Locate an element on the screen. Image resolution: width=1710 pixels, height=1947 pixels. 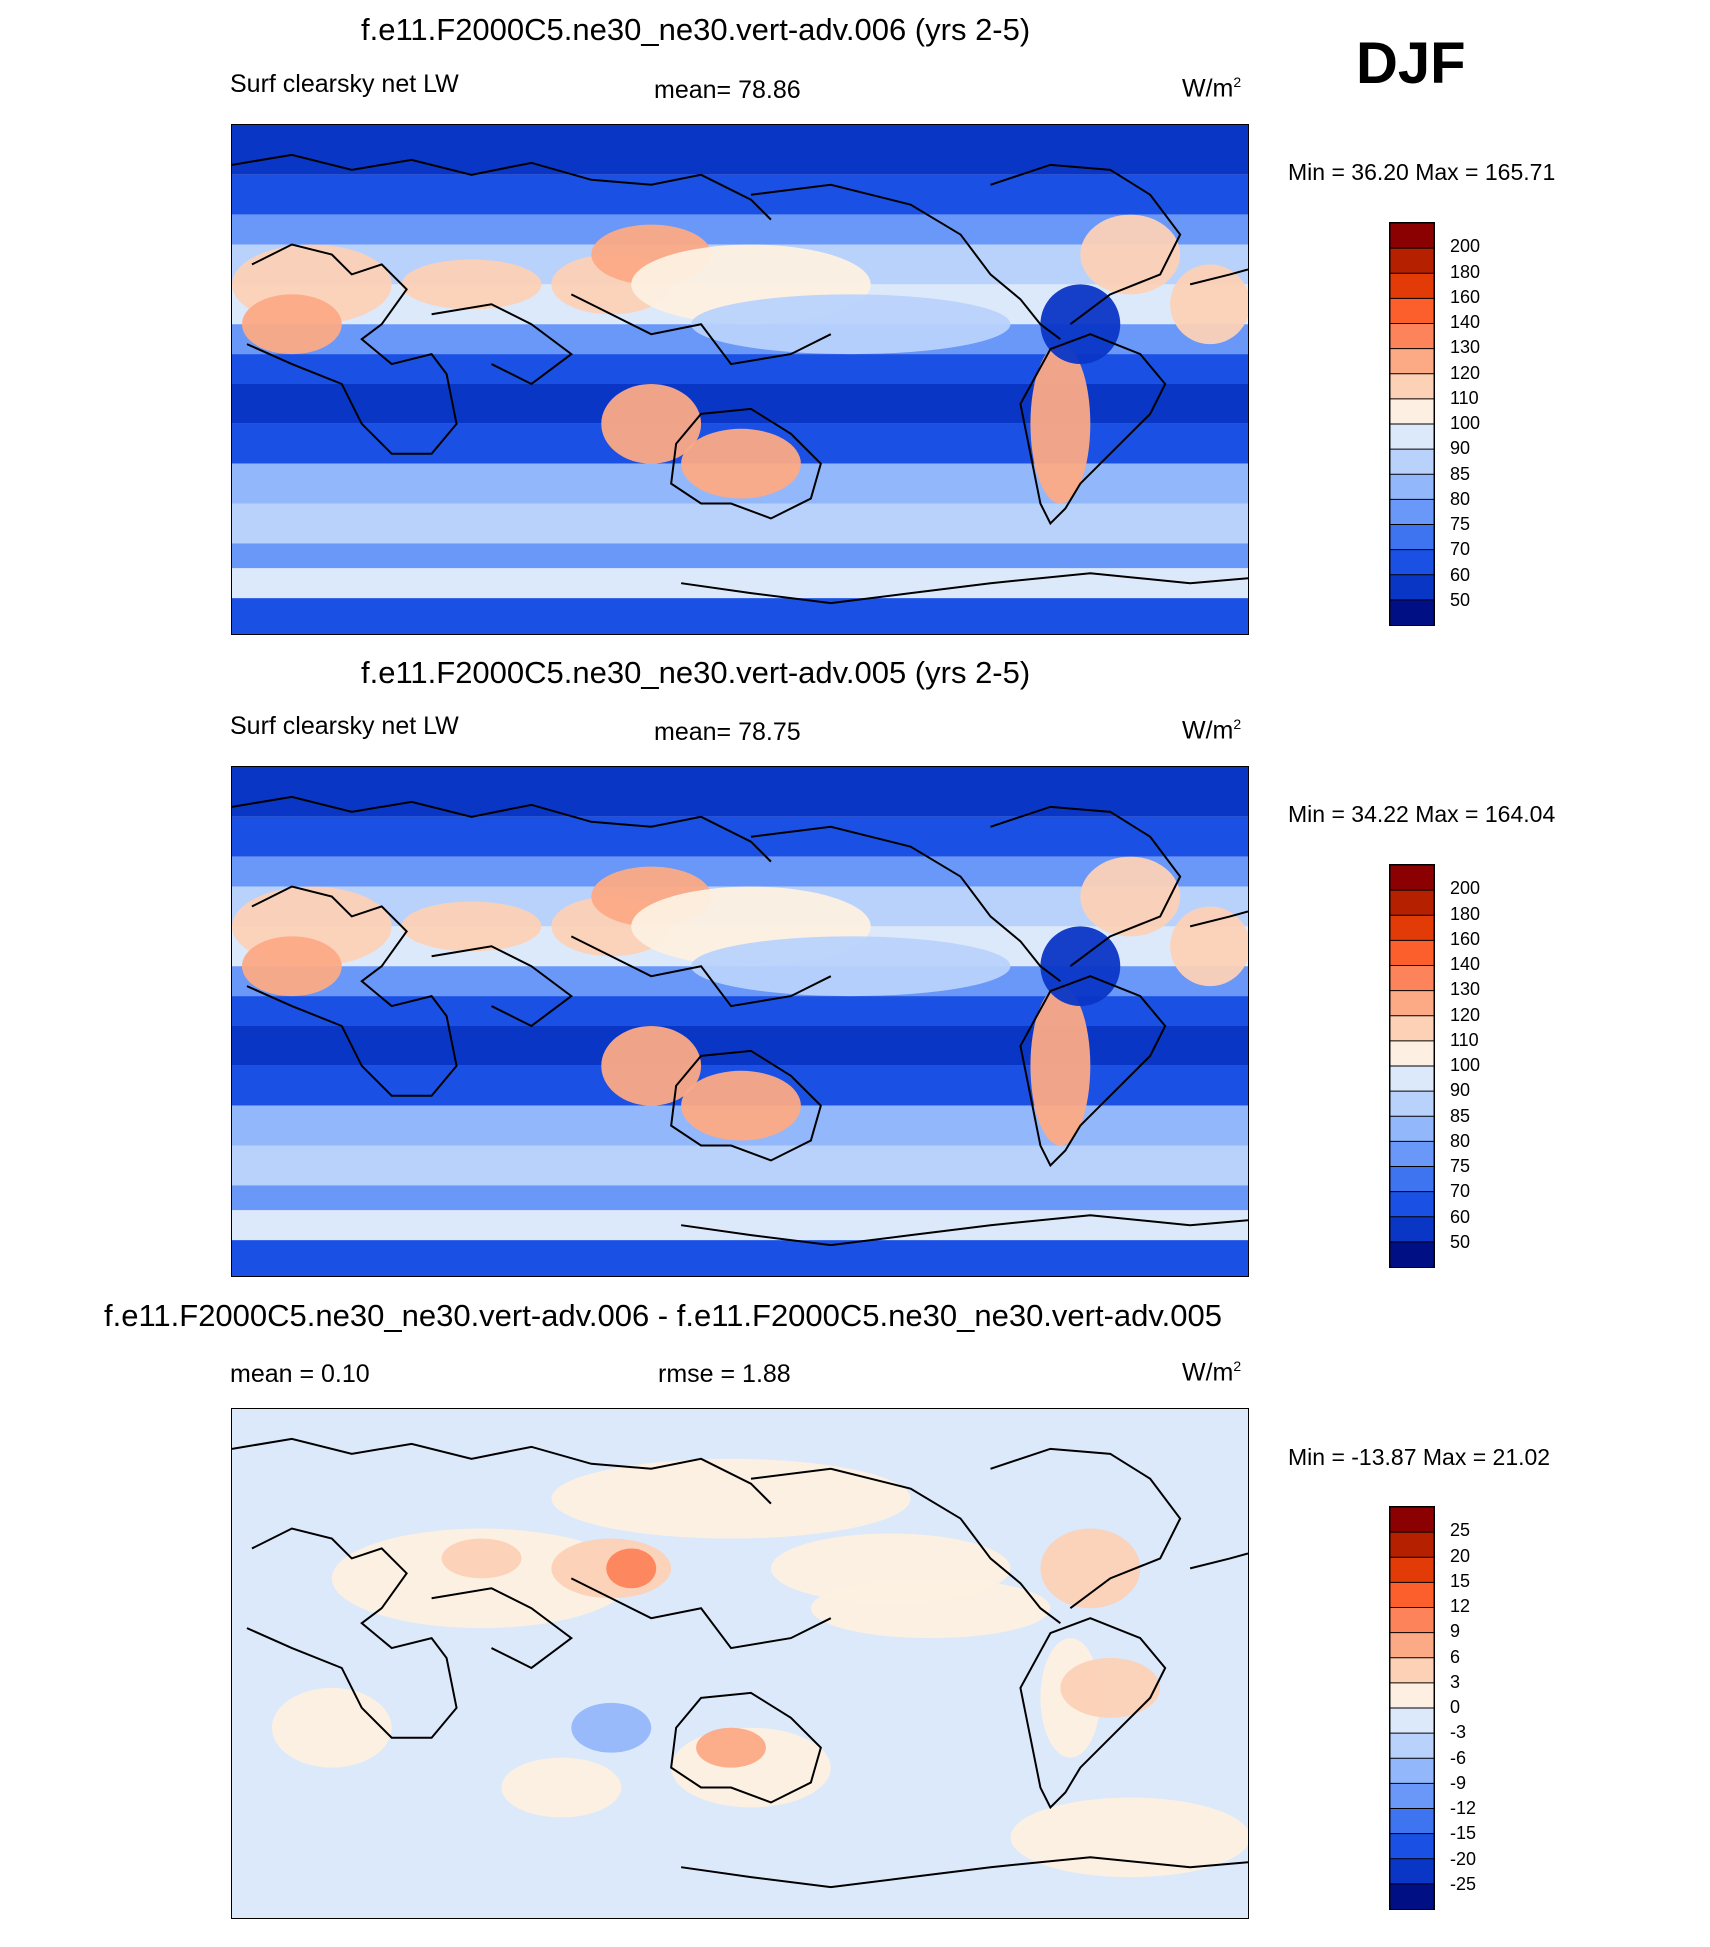
panel-3-units: W/m2 is located at coordinates (1212, 1372).